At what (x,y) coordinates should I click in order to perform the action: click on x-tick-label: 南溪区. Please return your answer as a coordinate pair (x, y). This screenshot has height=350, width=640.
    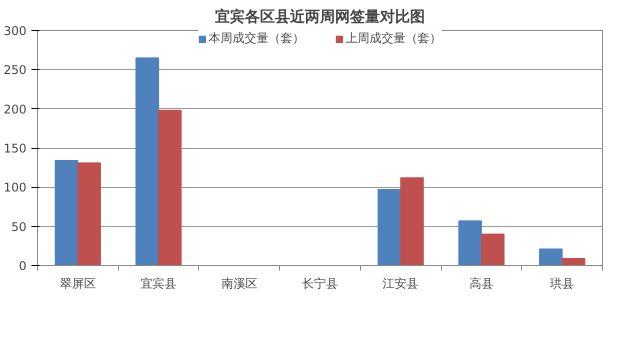
    Looking at the image, I should click on (239, 283).